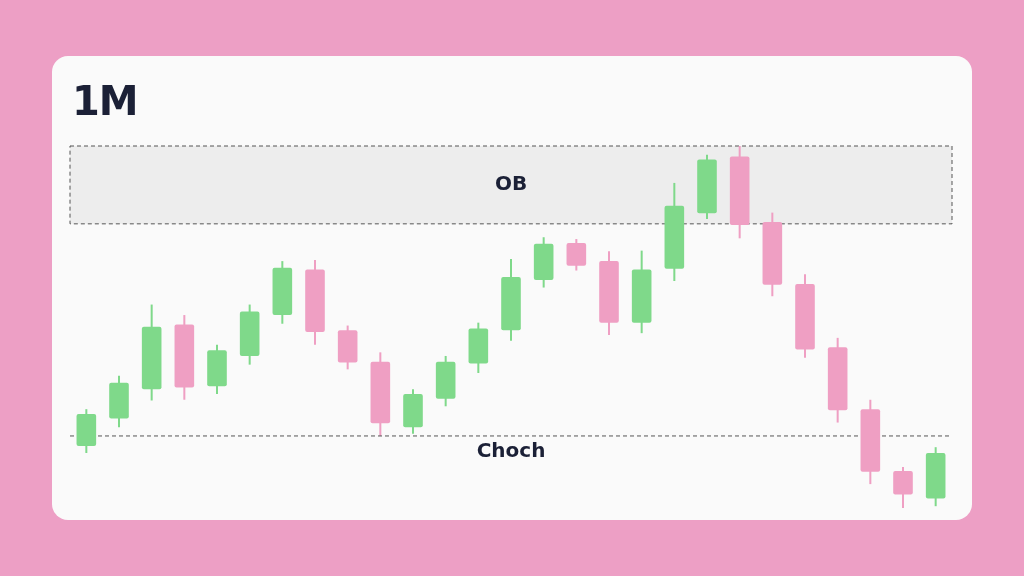  Describe the element at coordinates (105, 101) in the screenshot. I see `chart-title: 1M` at that location.